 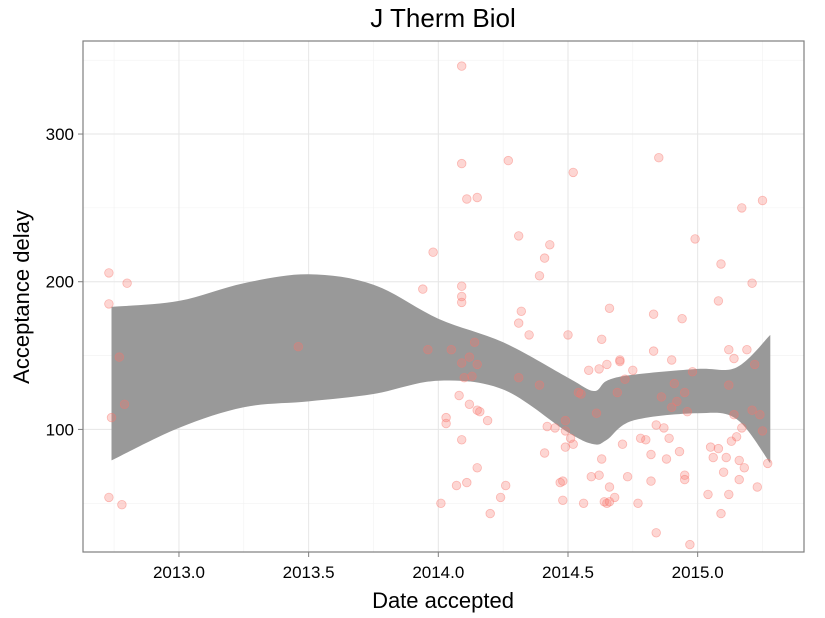 I want to click on x-axis-label: Date accepted, so click(x=443, y=600).